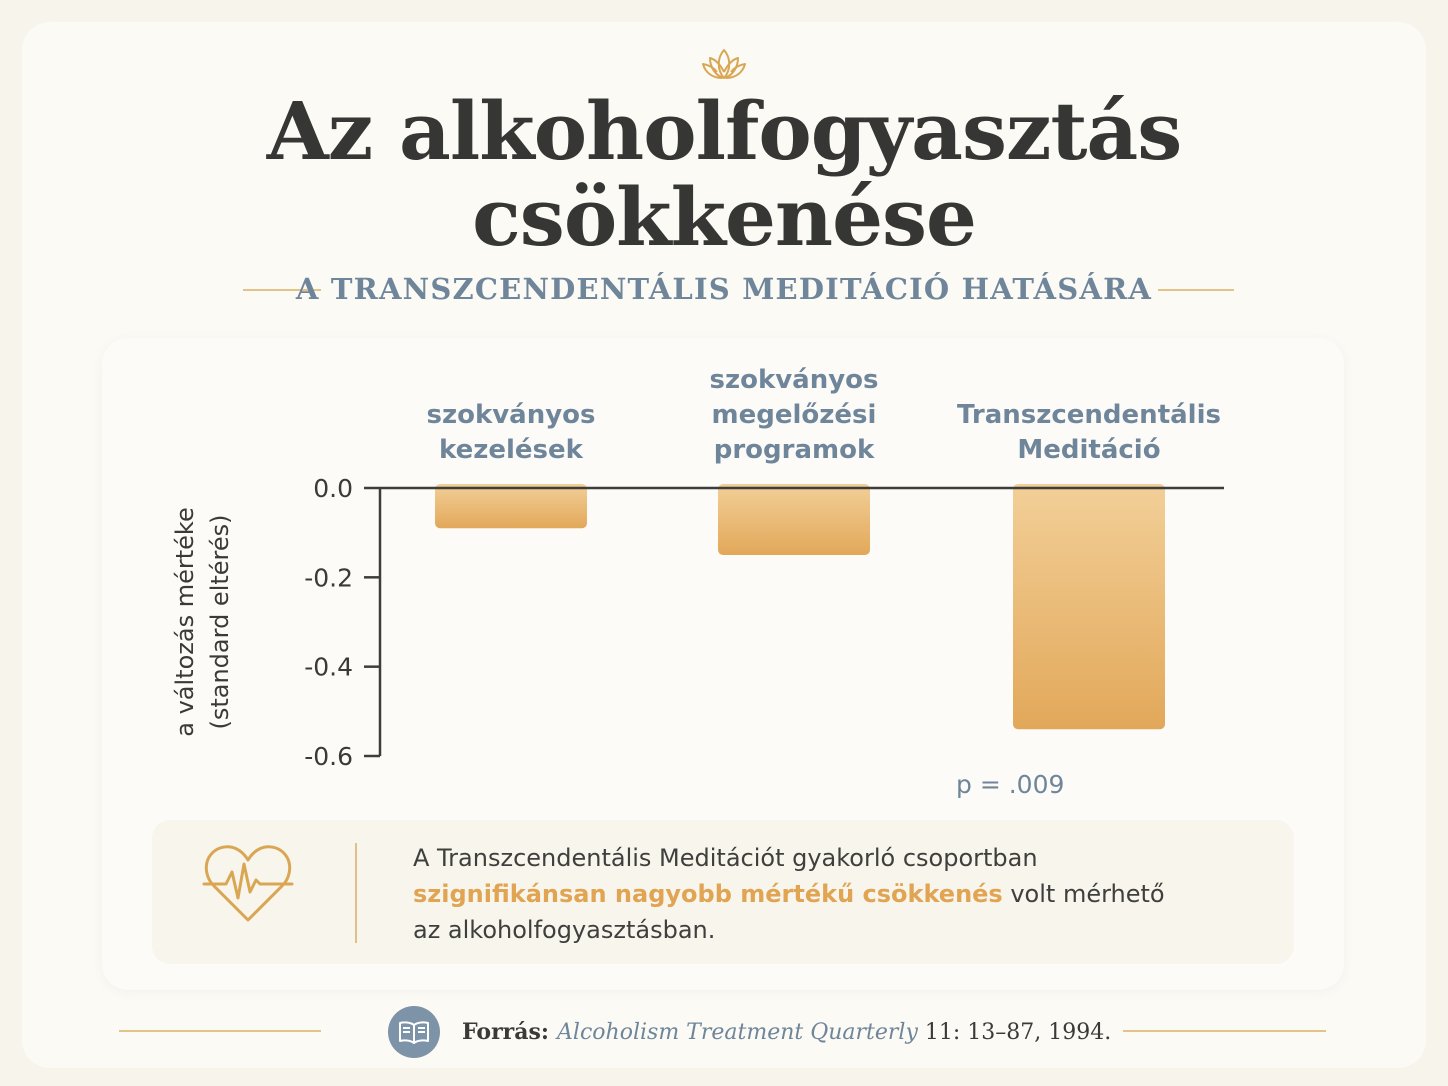 Image resolution: width=1448 pixels, height=1086 pixels. Describe the element at coordinates (248, 883) in the screenshot. I see `heartbeat-icon` at that location.